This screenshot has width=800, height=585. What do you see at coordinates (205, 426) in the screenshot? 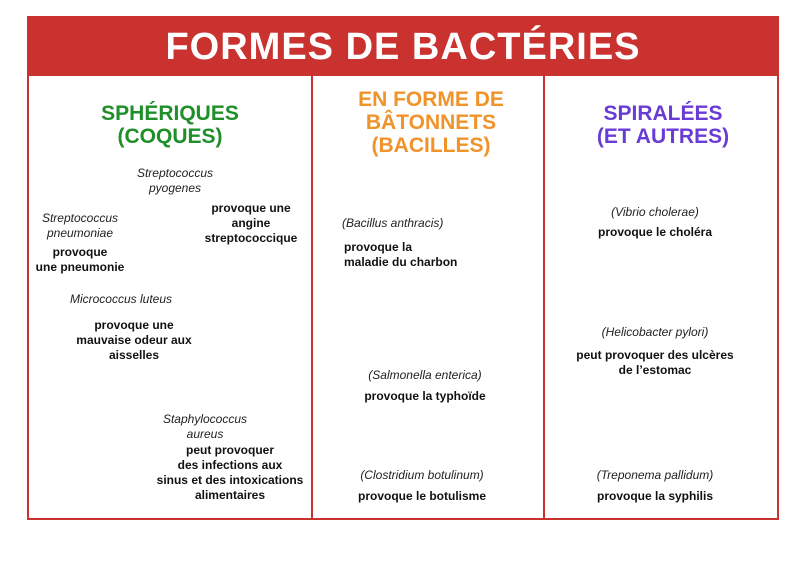
I see `species-label: Staphylococcus aureus` at bounding box center [205, 426].